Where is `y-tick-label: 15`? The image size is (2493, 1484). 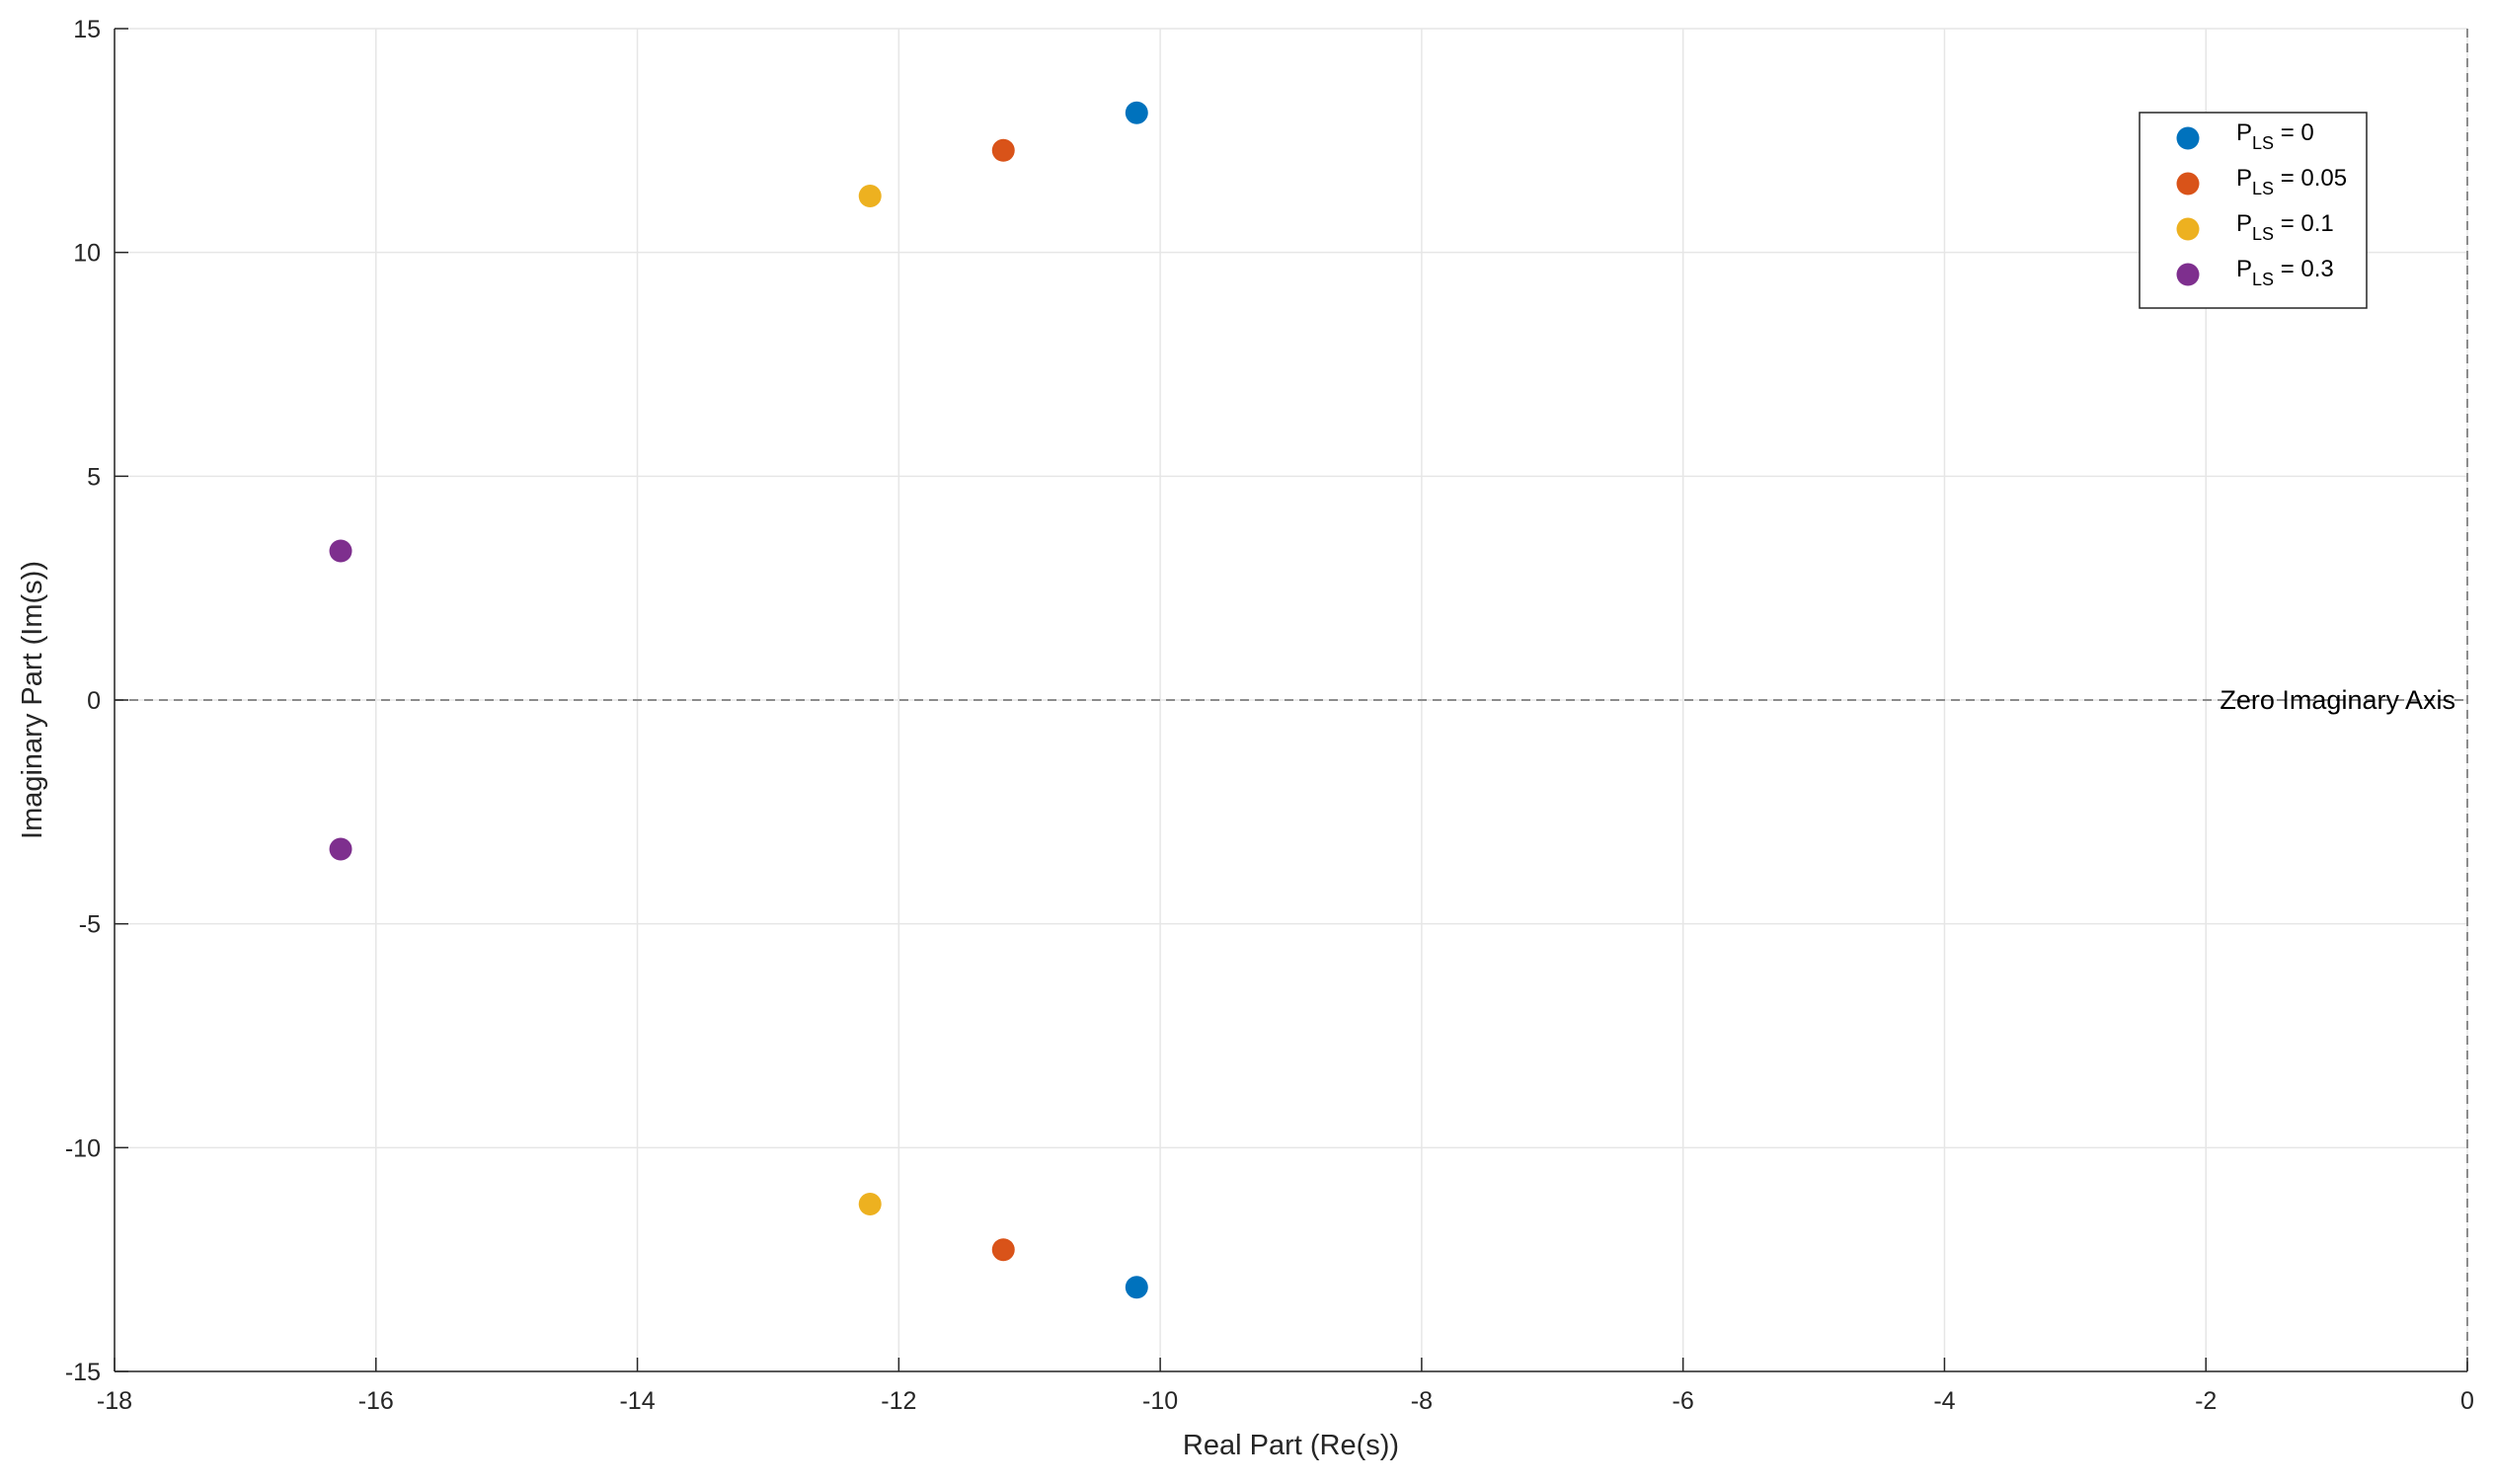
y-tick-label: 15 is located at coordinates (87, 30).